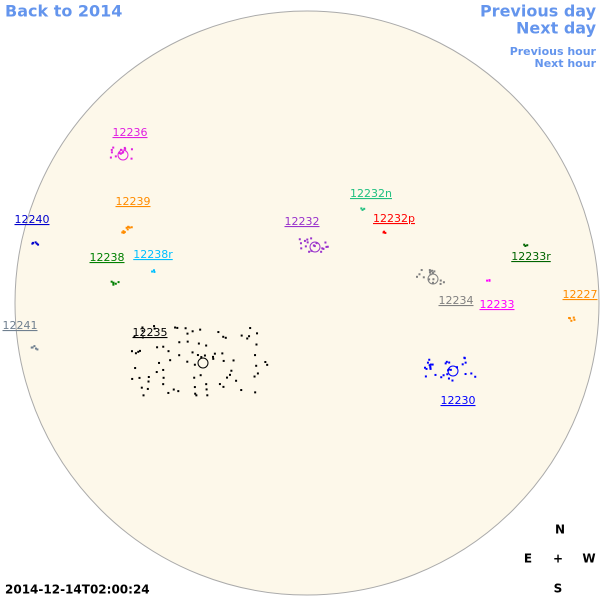 The image size is (600, 600). What do you see at coordinates (77, 590) in the screenshot?
I see `timestamp: 2014-12-14T02:00:24` at bounding box center [77, 590].